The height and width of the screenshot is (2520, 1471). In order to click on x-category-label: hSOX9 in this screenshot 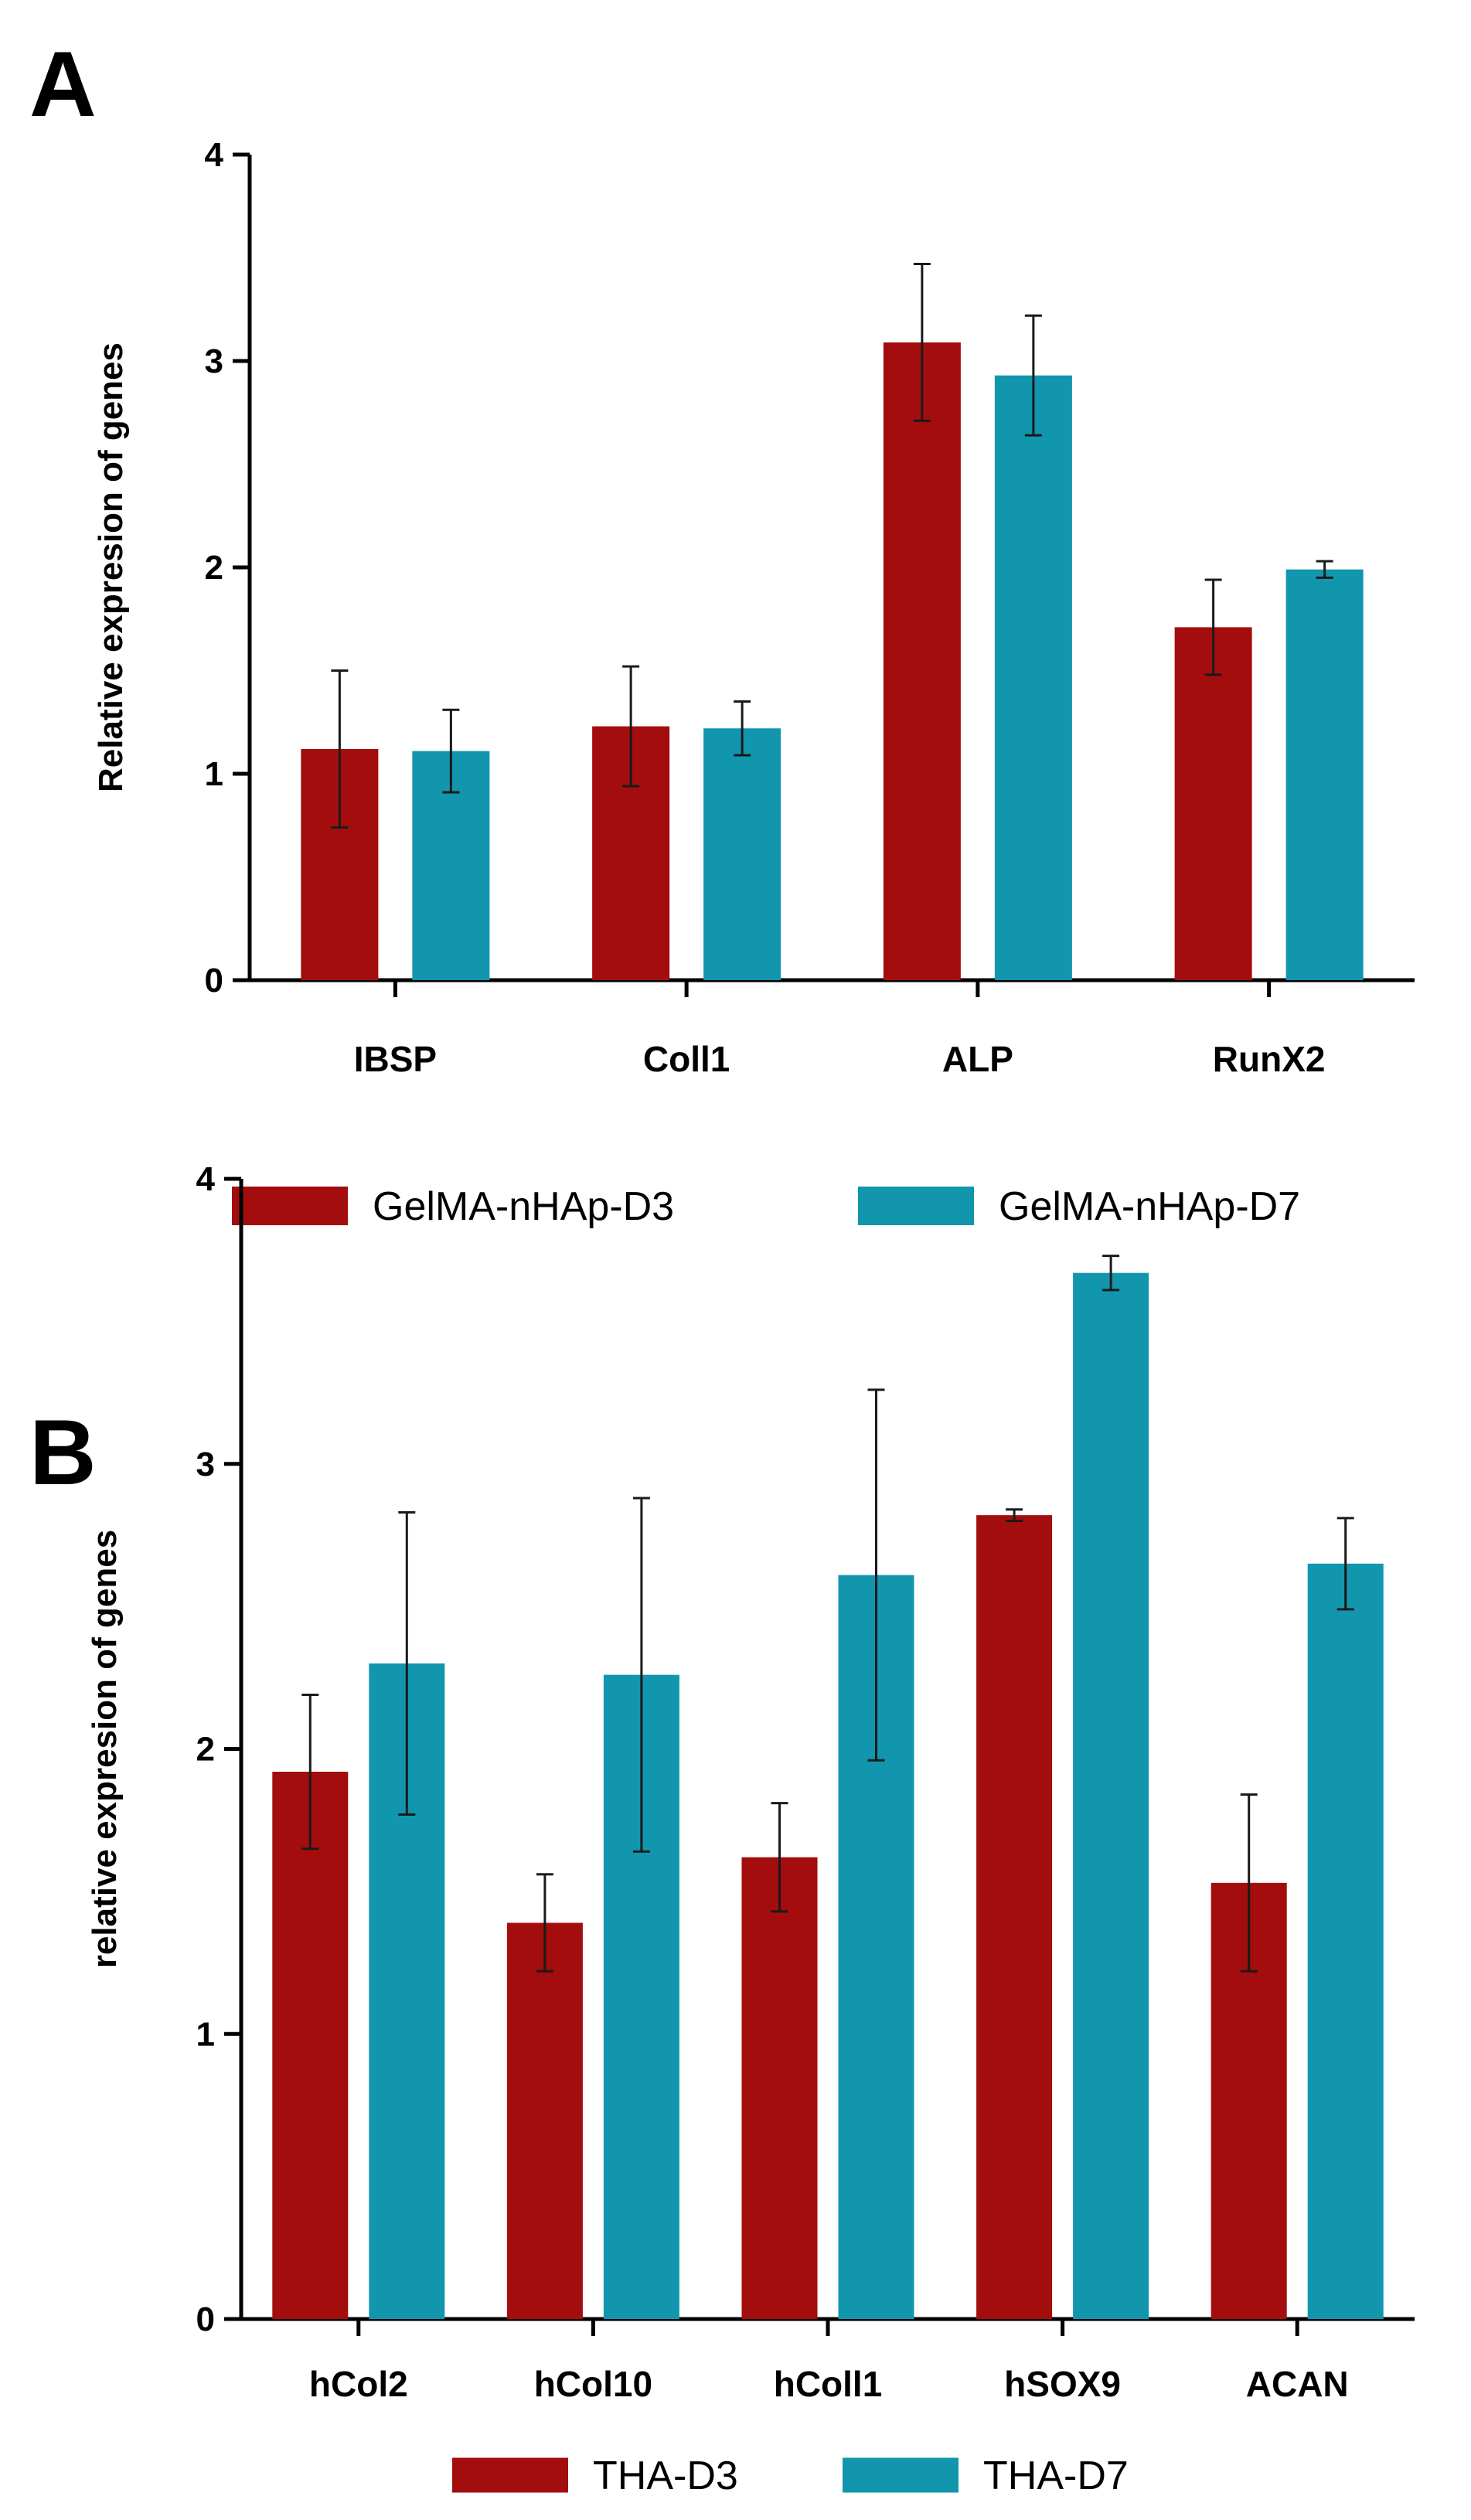, I will do `click(1062, 2384)`.